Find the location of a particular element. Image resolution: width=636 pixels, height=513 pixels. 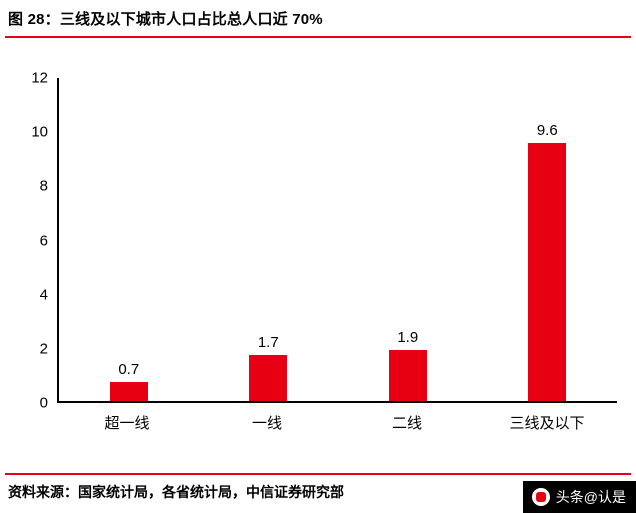

x-tick-label: 一线 is located at coordinates (266, 423).